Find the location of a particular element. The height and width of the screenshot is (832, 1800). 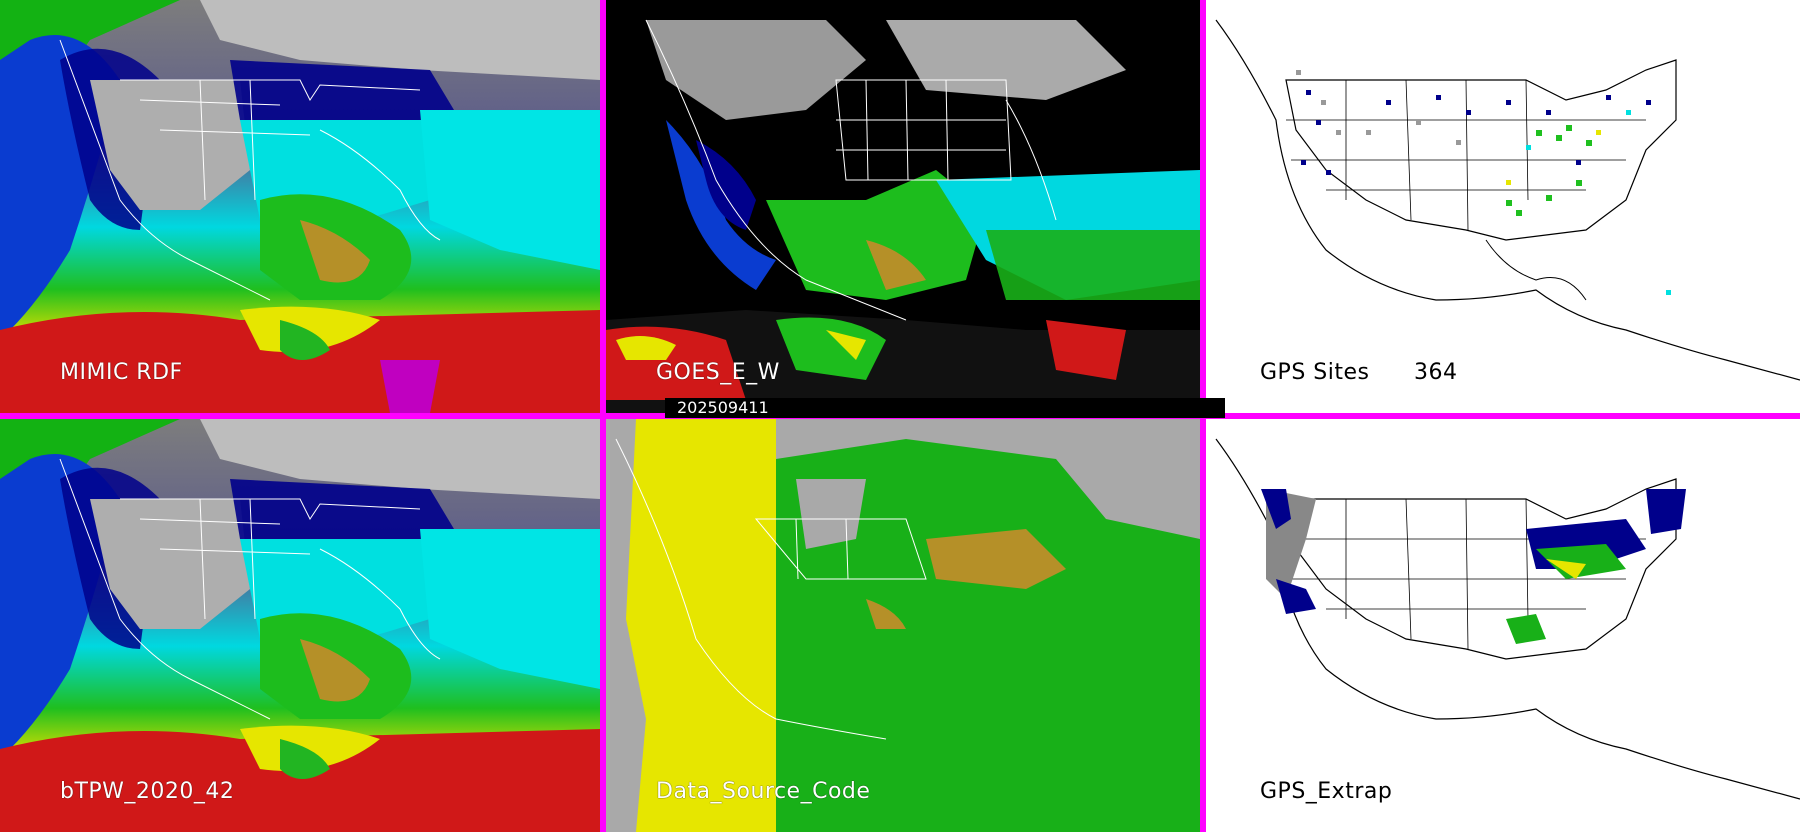

panel-label: bTPW_2020_42 is located at coordinates (147, 791).